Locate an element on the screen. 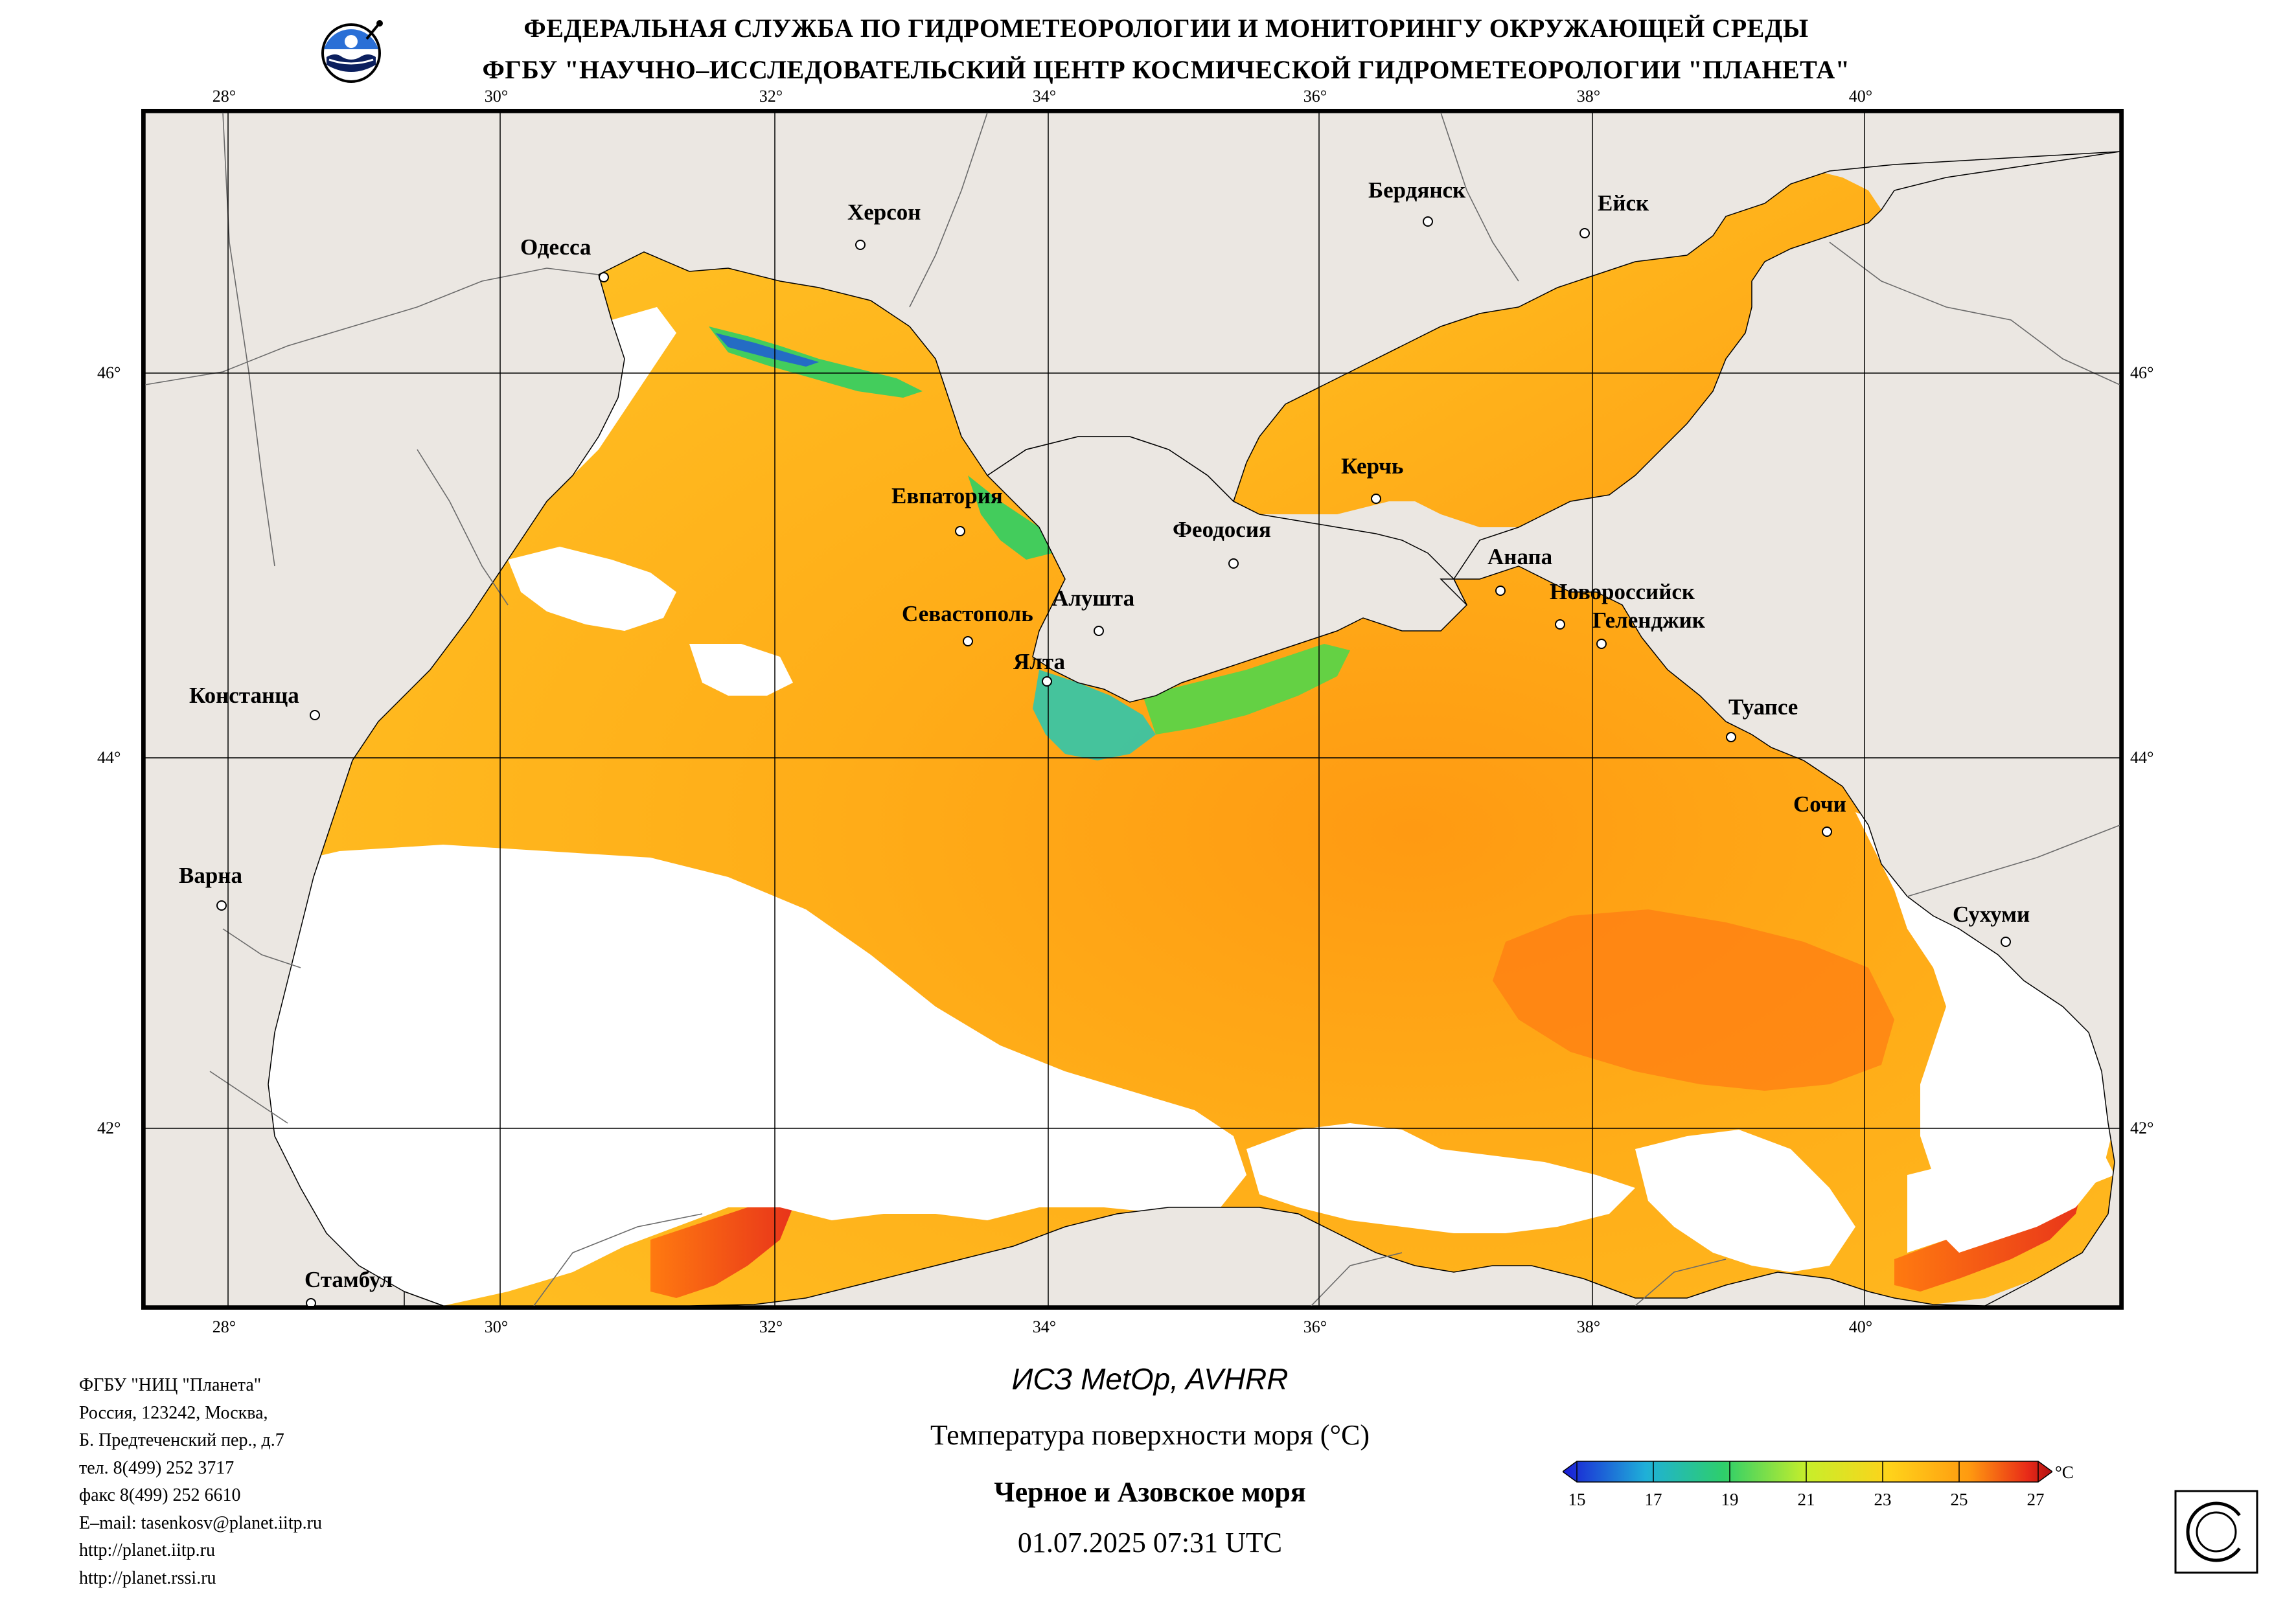 This screenshot has width=2296, height=1607. lon-label-bottom-32: 32° is located at coordinates (771, 1326).